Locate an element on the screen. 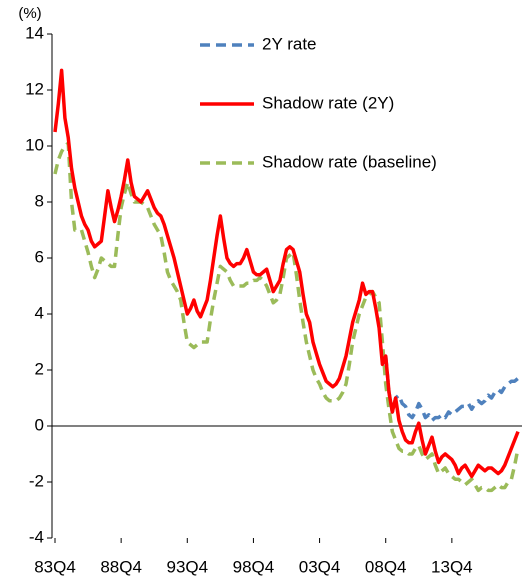 The image size is (522, 581). y-tick-label: 8 is located at coordinates (39, 200).